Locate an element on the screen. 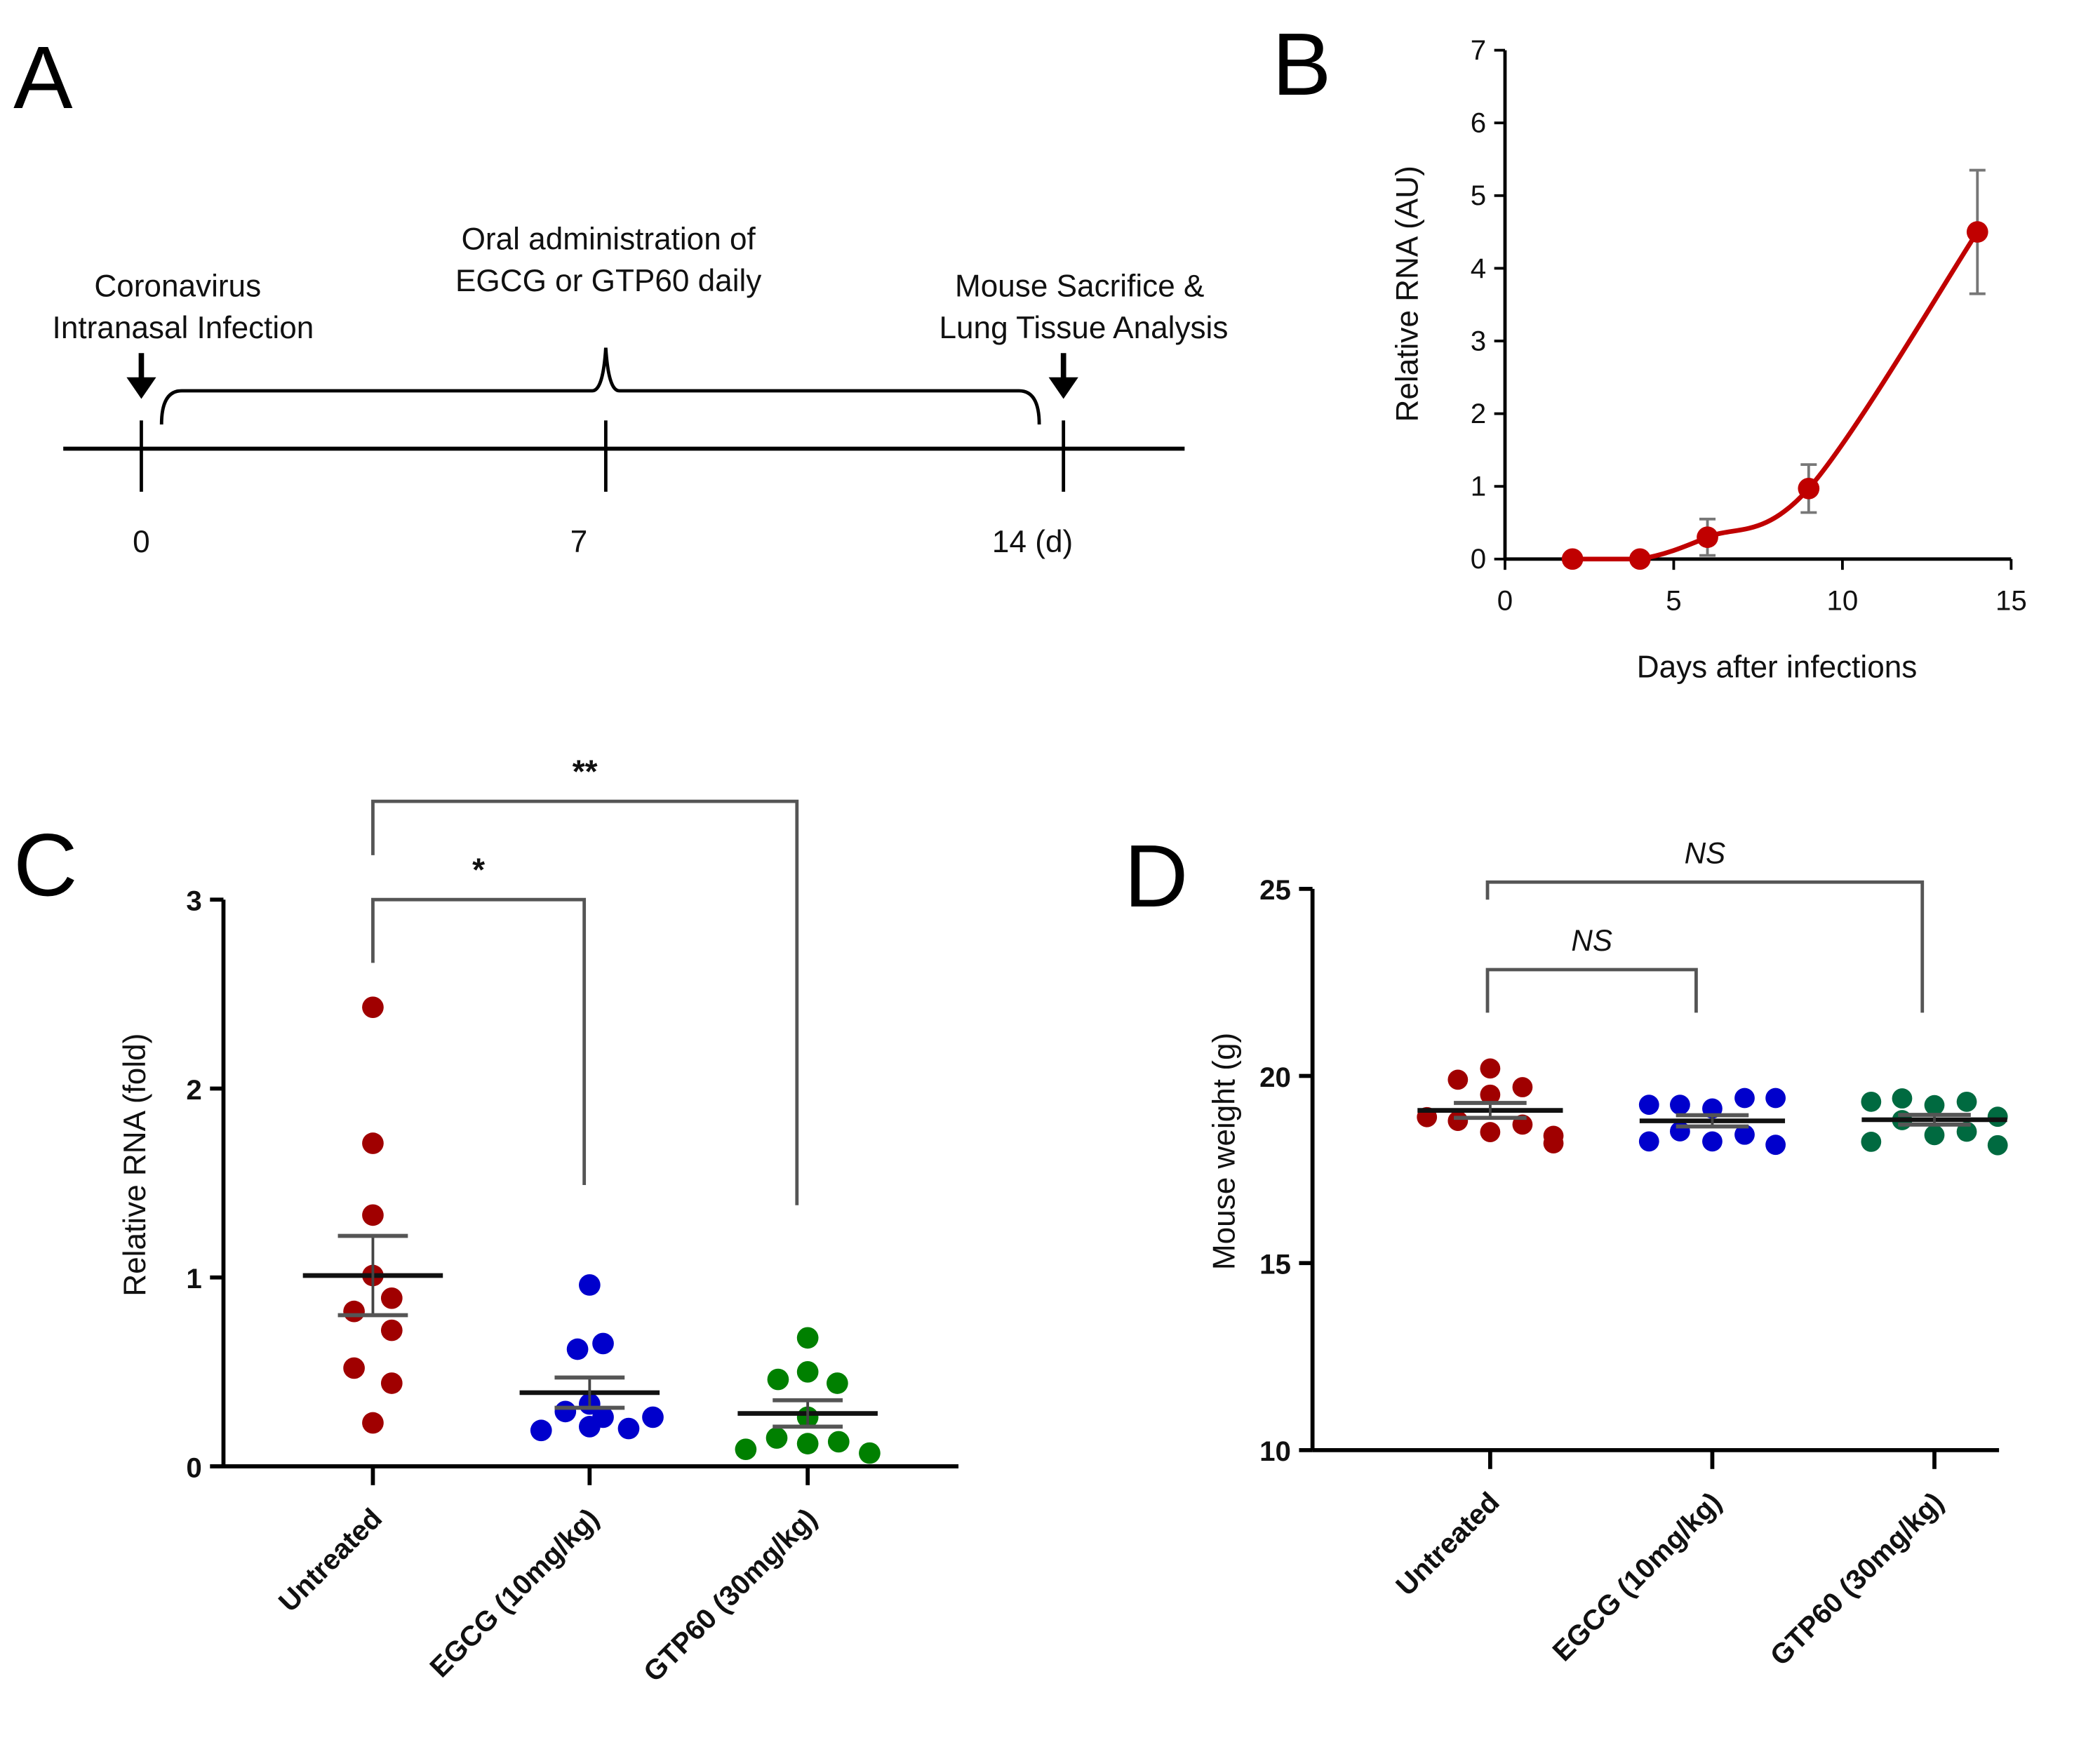 This screenshot has width=2100, height=1740. timeline-tick-label-14: 14 (d) is located at coordinates (1032, 542).